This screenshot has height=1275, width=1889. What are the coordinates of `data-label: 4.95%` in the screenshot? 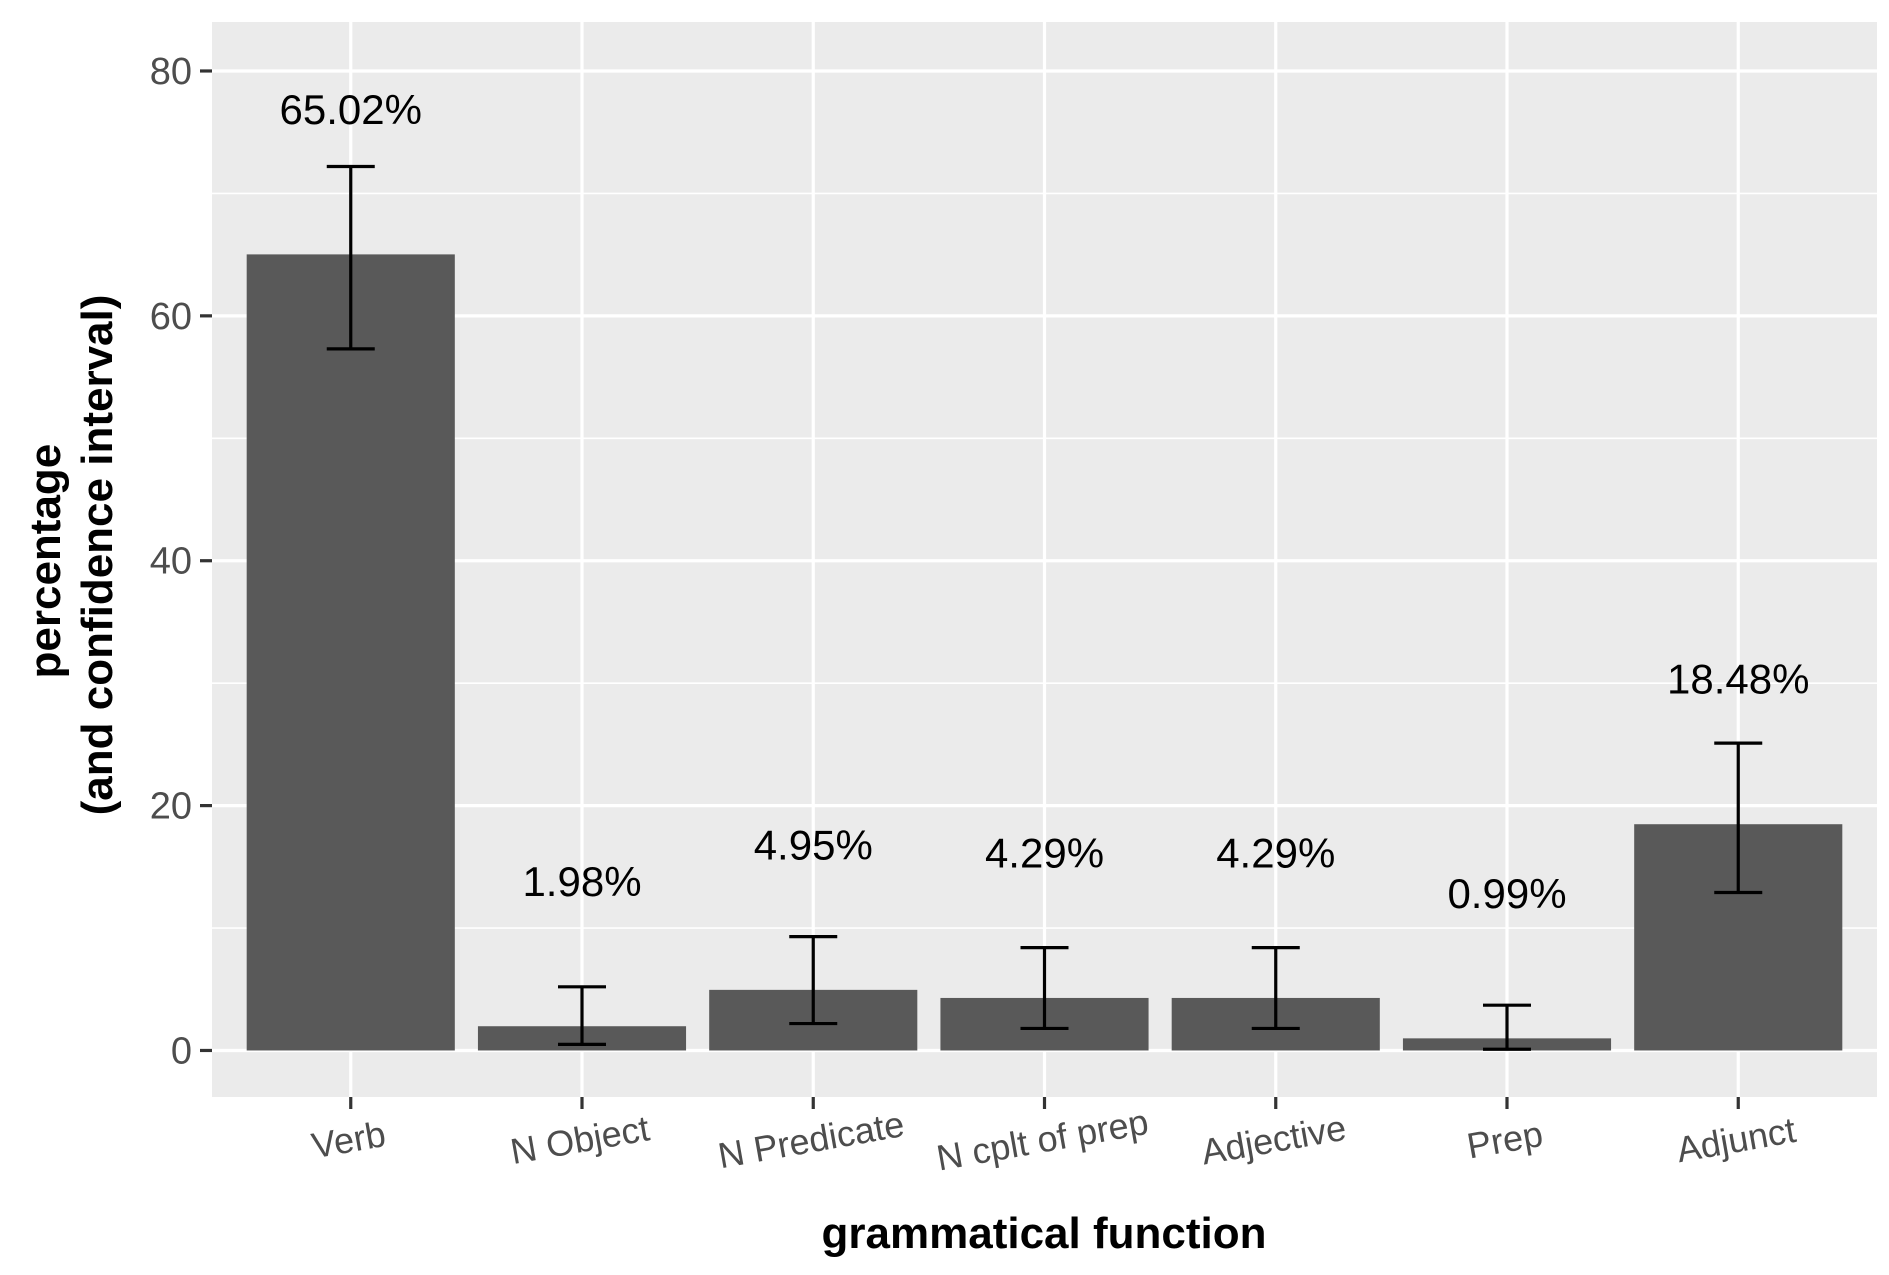 It's located at (813, 844).